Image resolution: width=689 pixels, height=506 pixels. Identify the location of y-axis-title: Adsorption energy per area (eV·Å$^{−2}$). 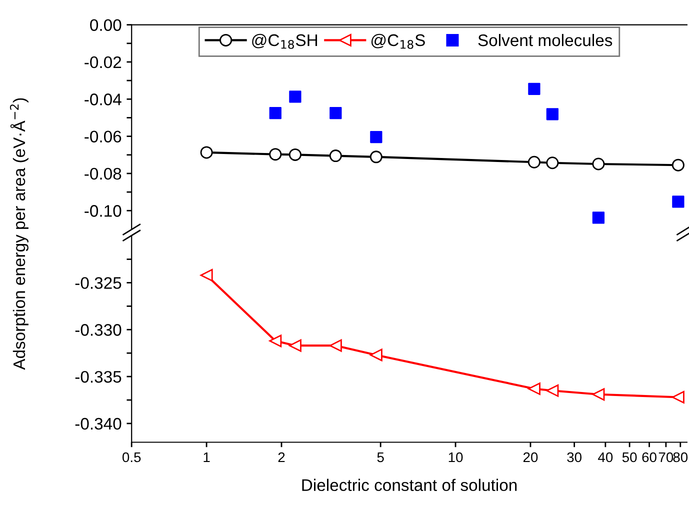
(19, 234).